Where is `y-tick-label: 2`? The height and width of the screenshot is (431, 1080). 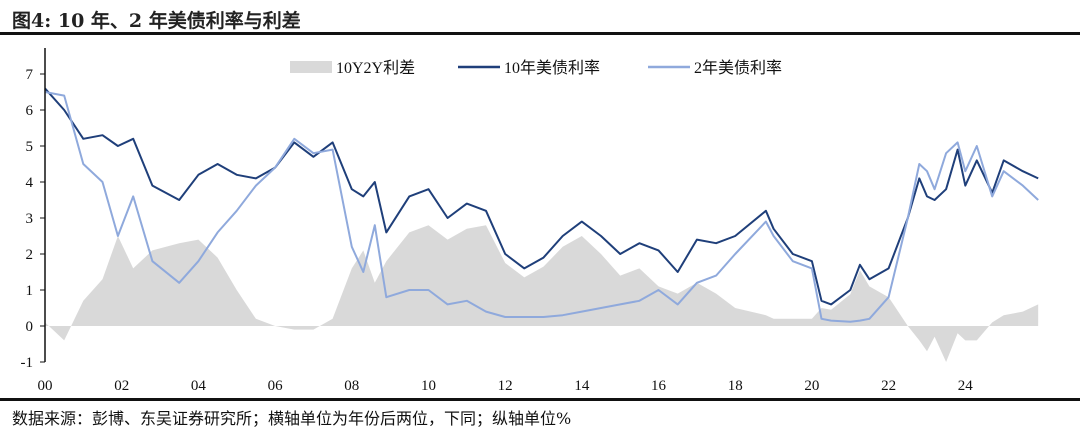
y-tick-label: 2 is located at coordinates (30, 255).